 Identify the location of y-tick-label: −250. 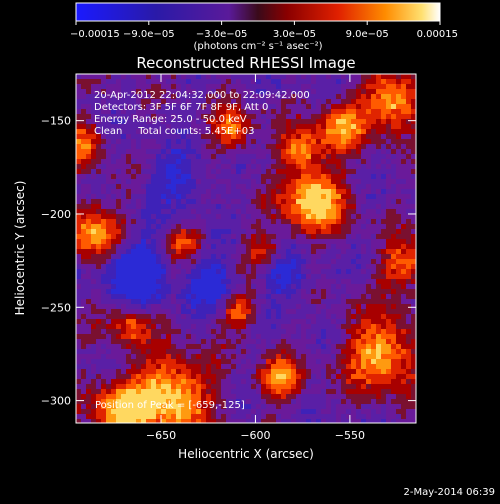
(56, 307).